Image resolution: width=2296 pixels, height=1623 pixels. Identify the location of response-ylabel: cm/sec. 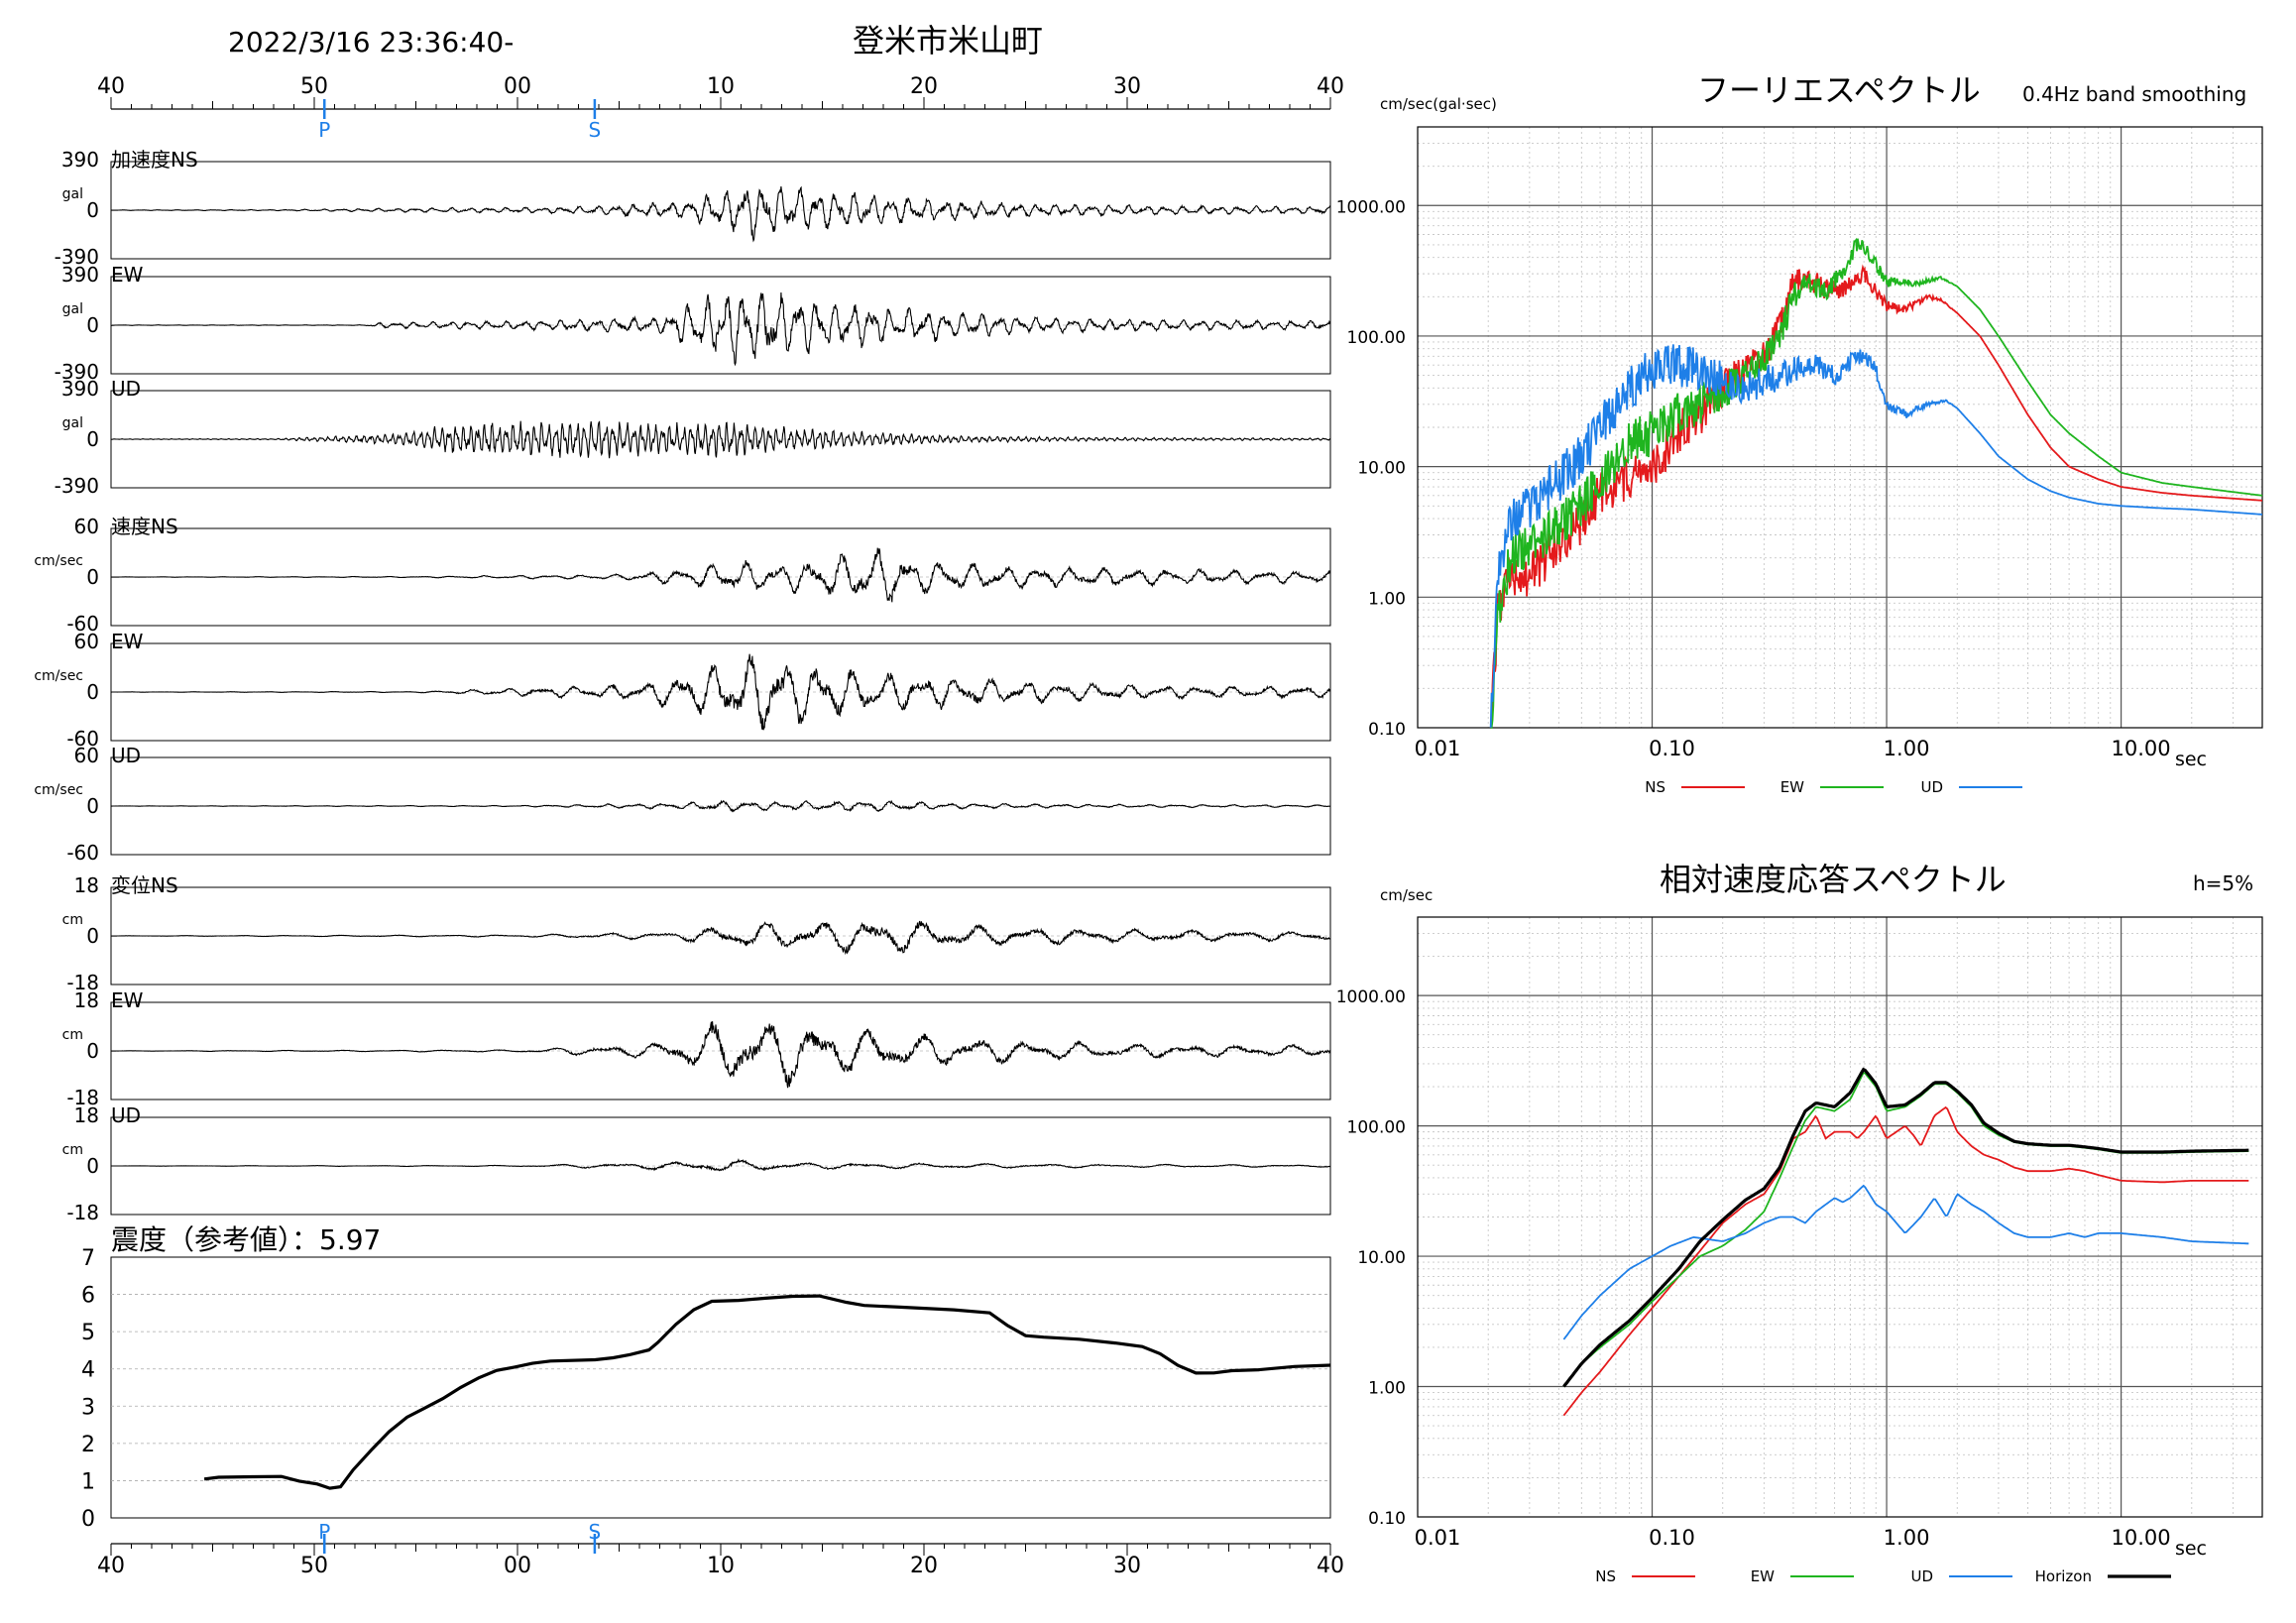
(1407, 895).